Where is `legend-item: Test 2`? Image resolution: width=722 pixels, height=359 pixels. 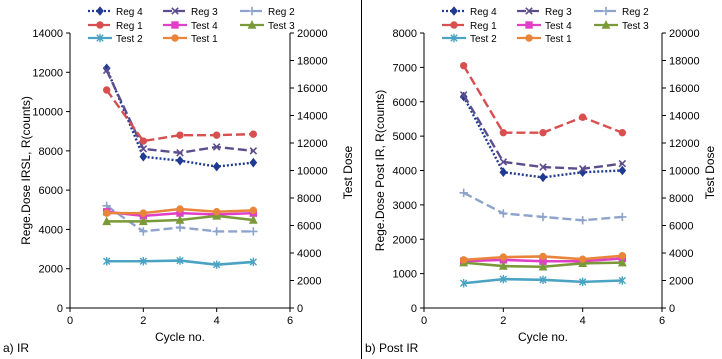
legend-item: Test 2 is located at coordinates (469, 39).